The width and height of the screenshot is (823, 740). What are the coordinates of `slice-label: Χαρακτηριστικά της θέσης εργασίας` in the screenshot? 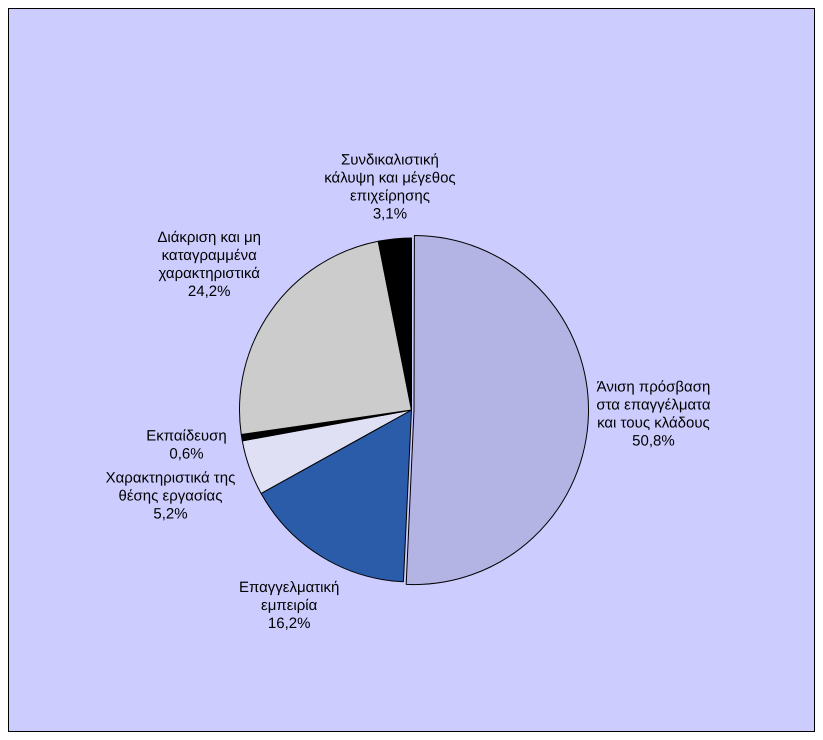 It's located at (171, 486).